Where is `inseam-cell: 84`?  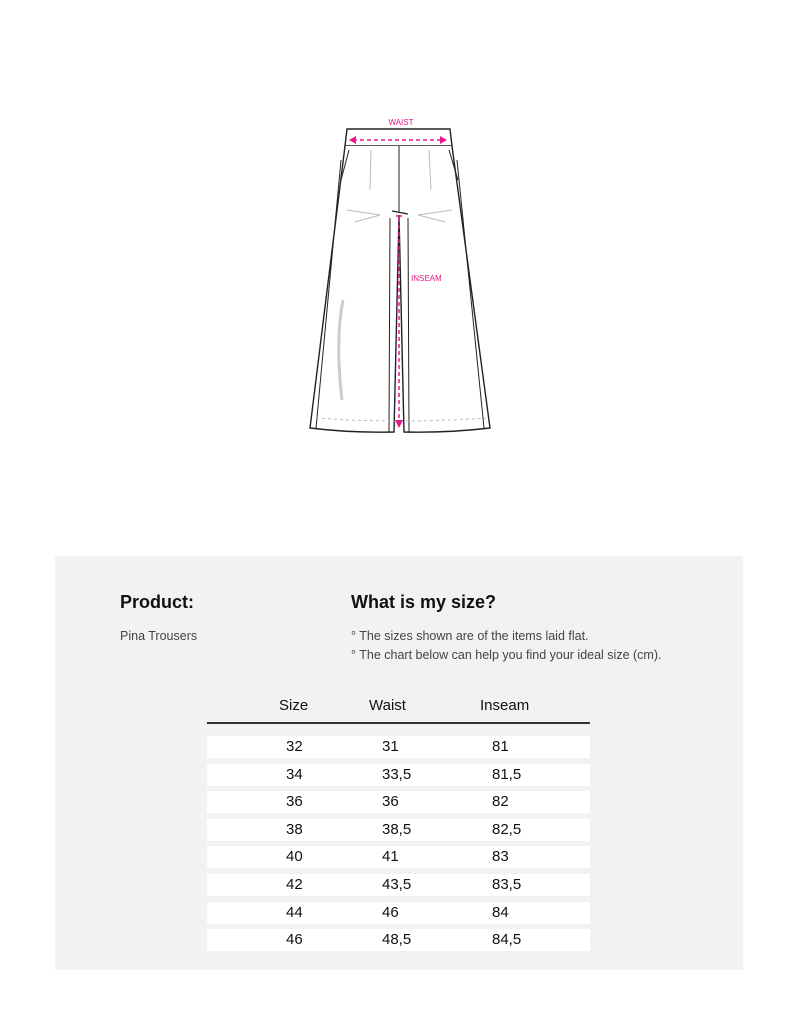 inseam-cell: 84 is located at coordinates (500, 912).